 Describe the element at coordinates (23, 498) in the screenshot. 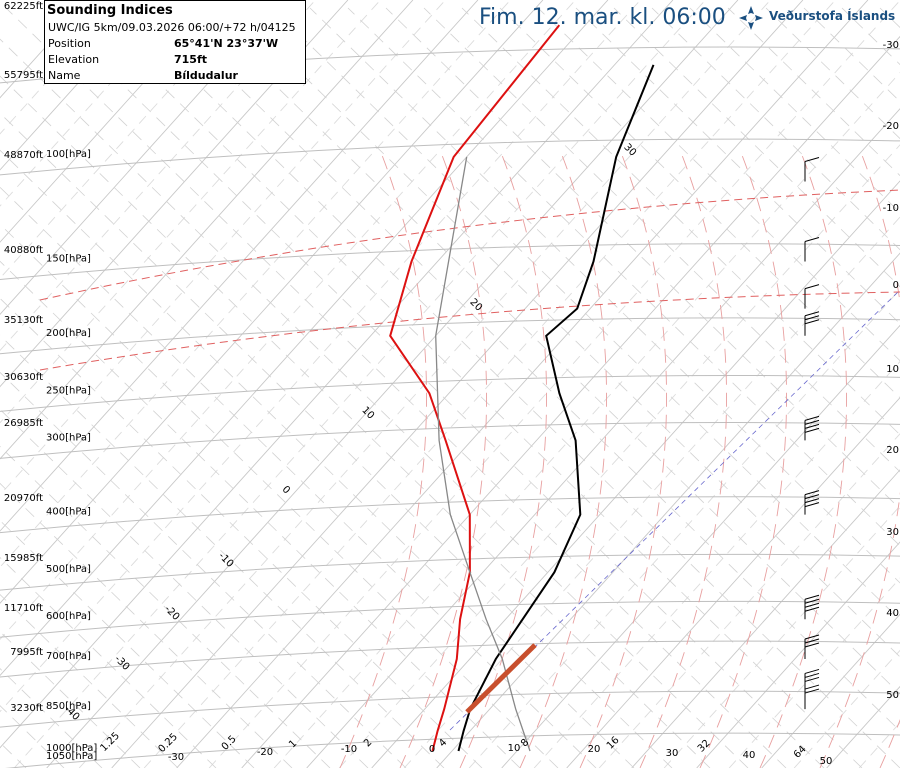

I see `altitude-tick-label: 20970ft` at that location.